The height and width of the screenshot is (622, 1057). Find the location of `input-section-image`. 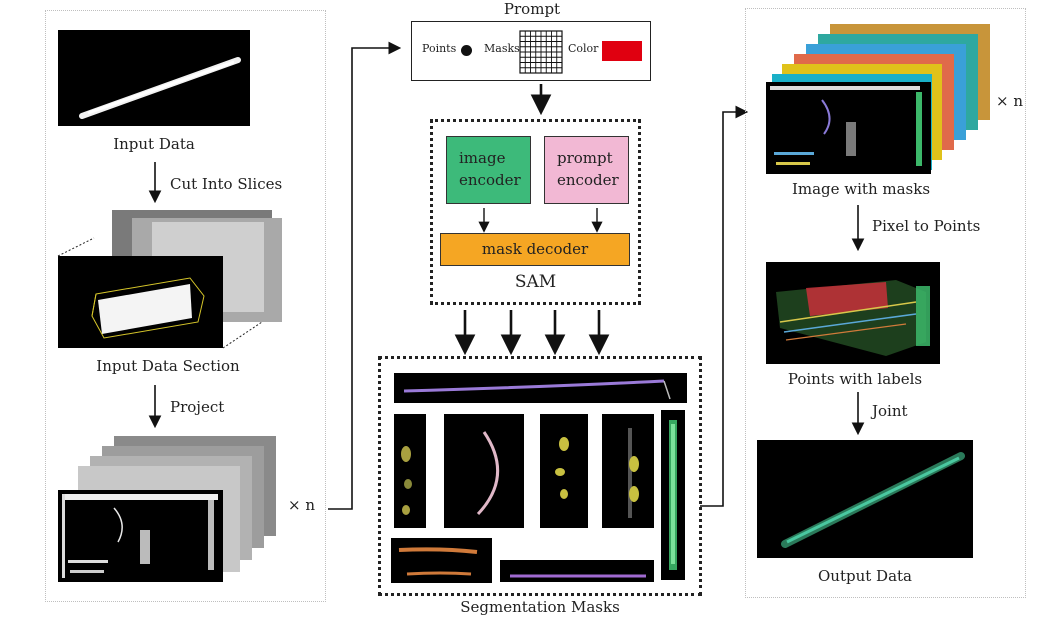

input-section-image is located at coordinates (140, 302).